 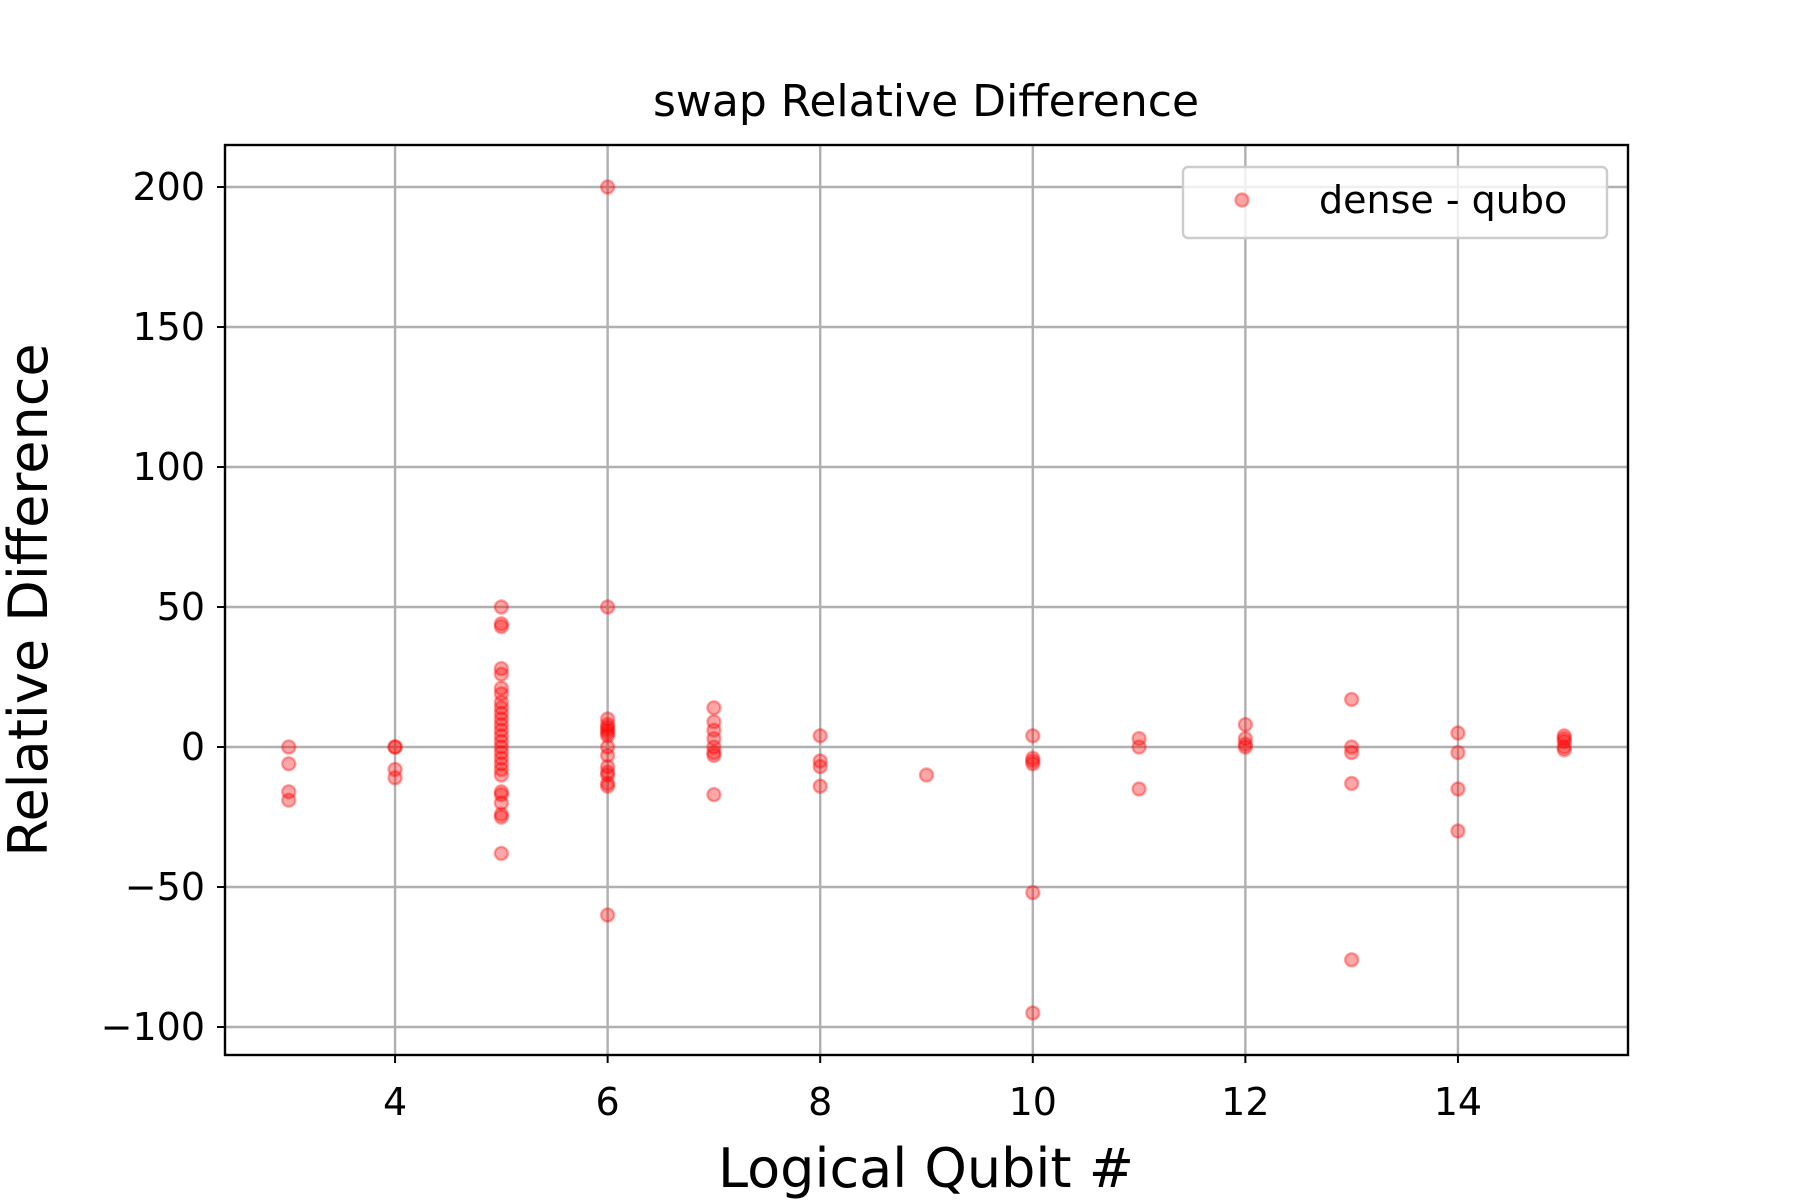 I want to click on x-tick-label: 14, so click(x=1458, y=1102).